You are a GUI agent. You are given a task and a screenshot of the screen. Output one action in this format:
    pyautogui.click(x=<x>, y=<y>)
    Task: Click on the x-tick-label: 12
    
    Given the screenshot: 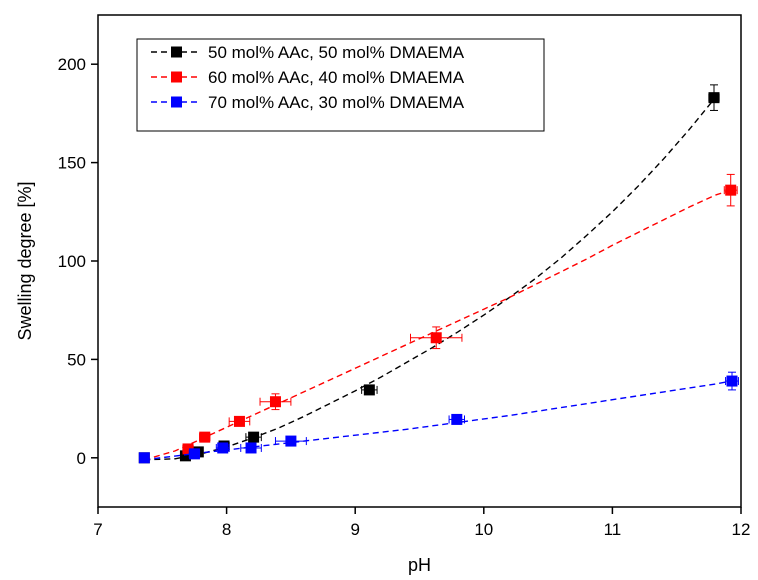 What is the action you would take?
    pyautogui.click(x=741, y=529)
    